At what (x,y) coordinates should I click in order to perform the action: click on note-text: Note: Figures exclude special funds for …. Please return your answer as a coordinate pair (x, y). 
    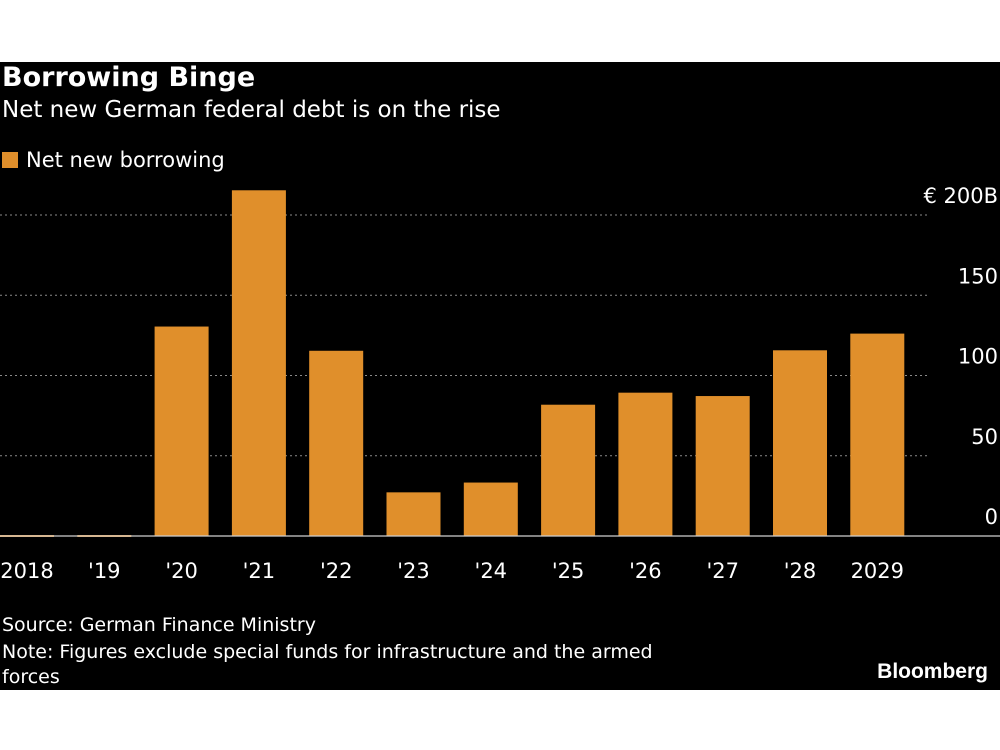
    Looking at the image, I should click on (327, 664).